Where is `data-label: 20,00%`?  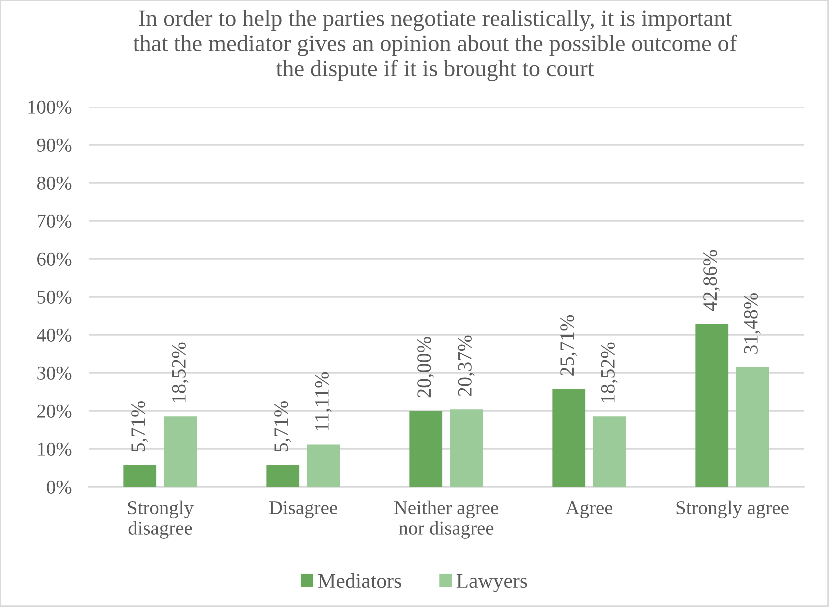 data-label: 20,00% is located at coordinates (426, 367).